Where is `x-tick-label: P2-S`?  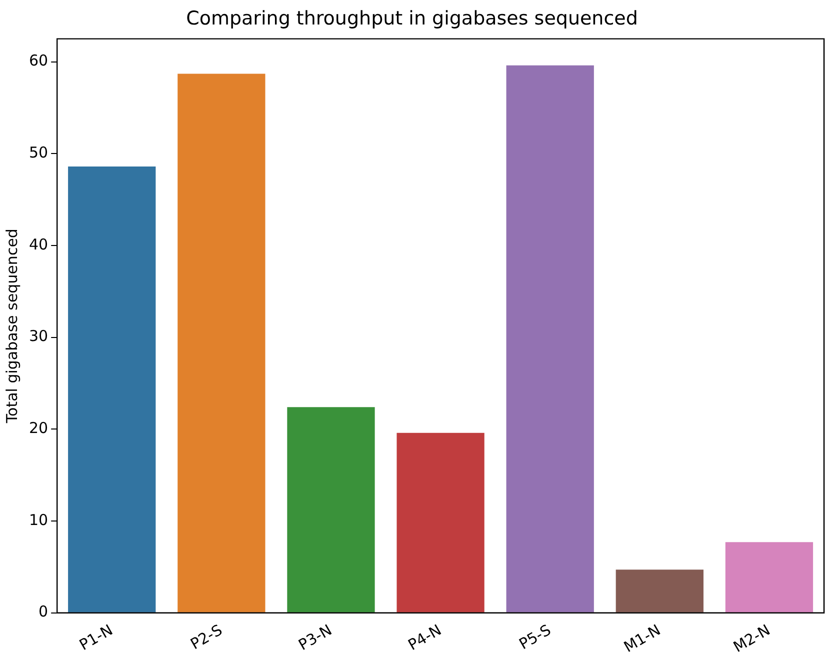
x-tick-label: P2-S is located at coordinates (206, 637).